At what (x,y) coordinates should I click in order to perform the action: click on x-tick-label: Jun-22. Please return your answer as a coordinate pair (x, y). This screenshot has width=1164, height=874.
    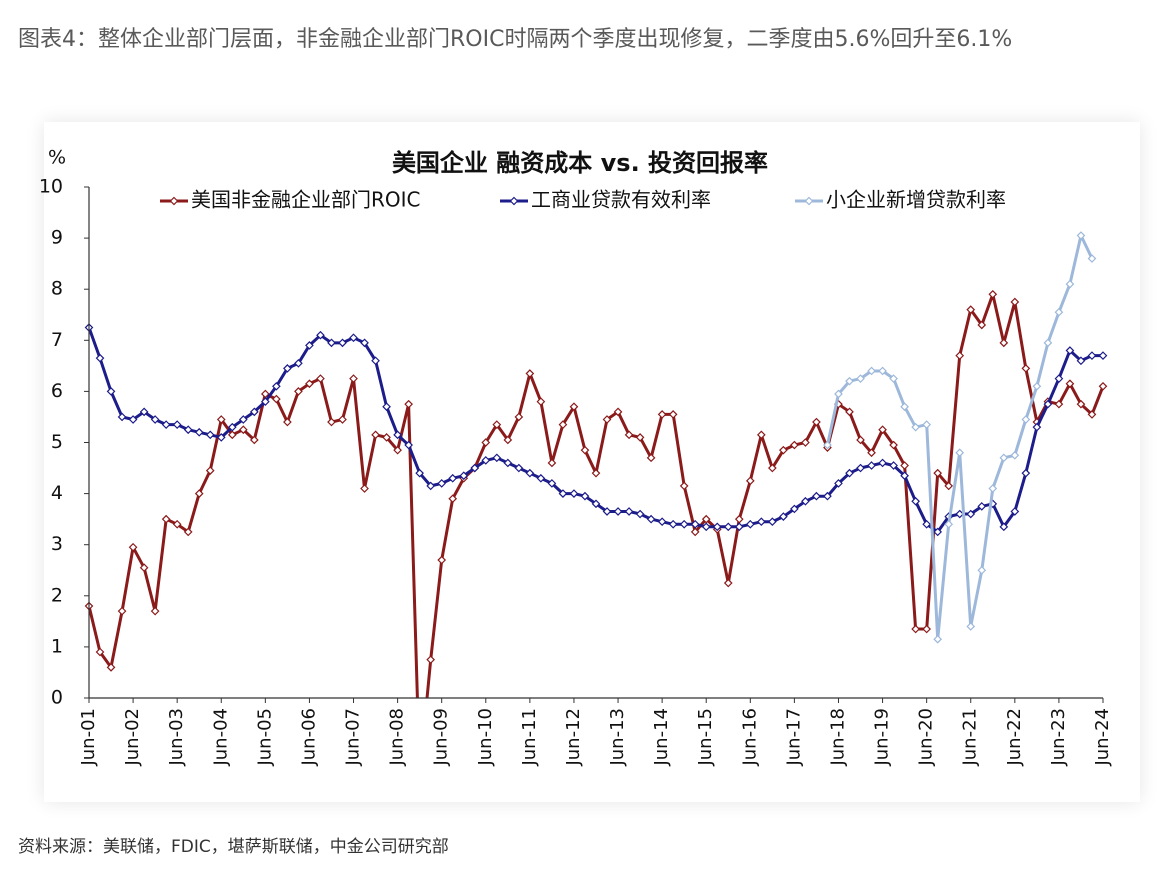
    Looking at the image, I should click on (1014, 737).